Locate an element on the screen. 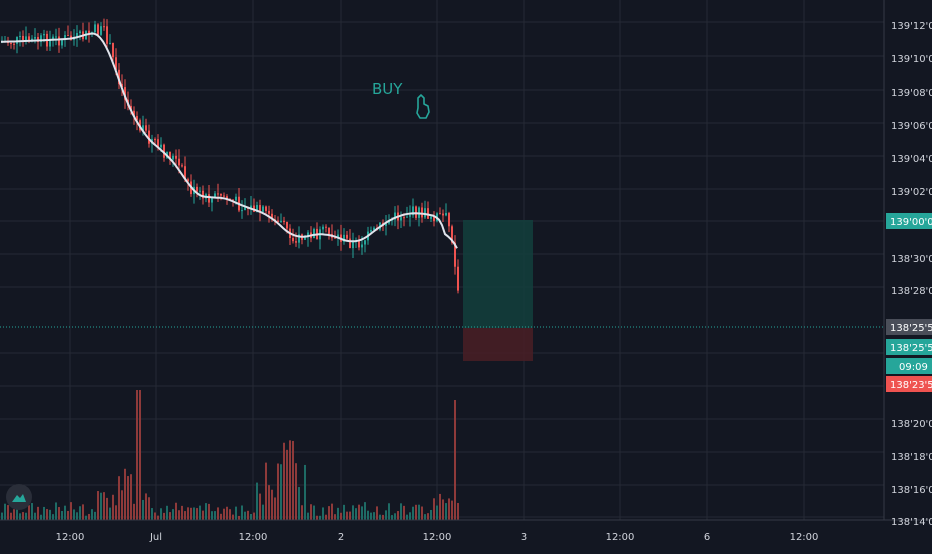 Image resolution: width=932 pixels, height=554 pixels. tradingview-mountain-icon is located at coordinates (19, 498).